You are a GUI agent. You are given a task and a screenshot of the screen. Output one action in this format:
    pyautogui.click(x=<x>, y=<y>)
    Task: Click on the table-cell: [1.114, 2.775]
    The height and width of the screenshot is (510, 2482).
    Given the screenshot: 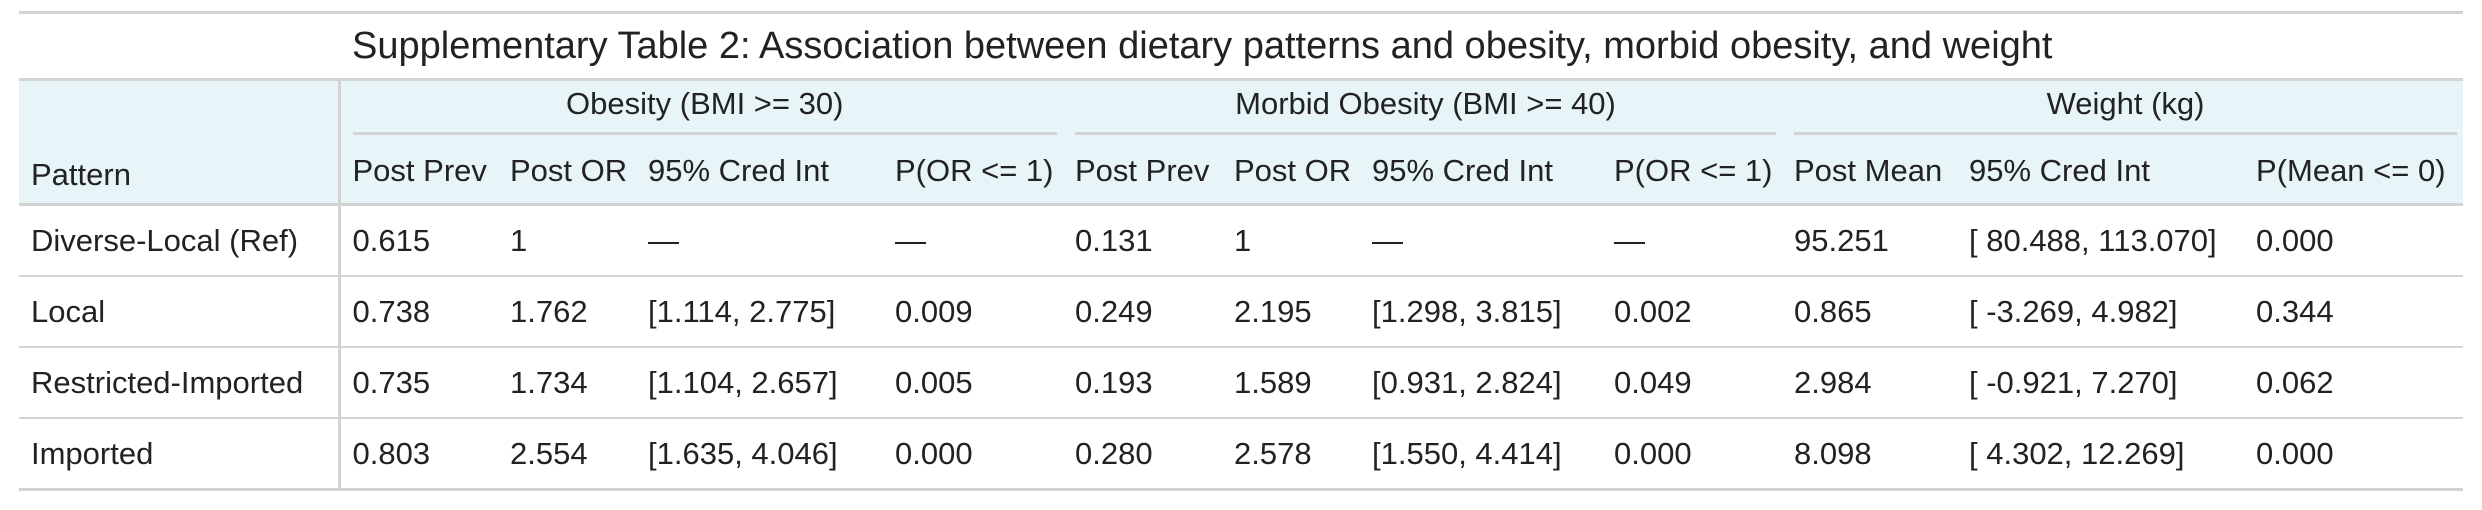 What is the action you would take?
    pyautogui.click(x=759, y=312)
    